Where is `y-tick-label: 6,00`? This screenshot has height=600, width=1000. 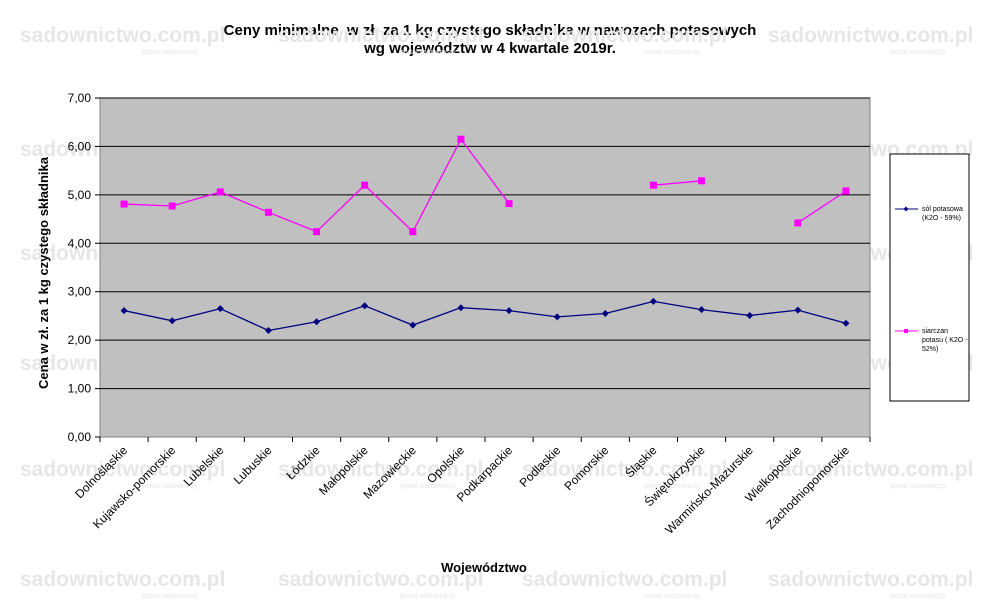
y-tick-label: 6,00 is located at coordinates (80, 146).